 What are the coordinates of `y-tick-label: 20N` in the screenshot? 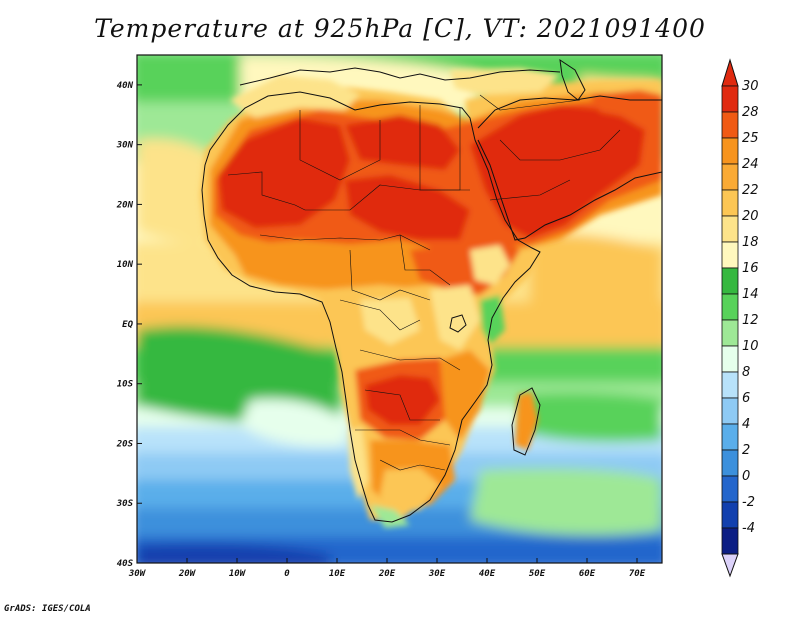 It's located at (125, 205).